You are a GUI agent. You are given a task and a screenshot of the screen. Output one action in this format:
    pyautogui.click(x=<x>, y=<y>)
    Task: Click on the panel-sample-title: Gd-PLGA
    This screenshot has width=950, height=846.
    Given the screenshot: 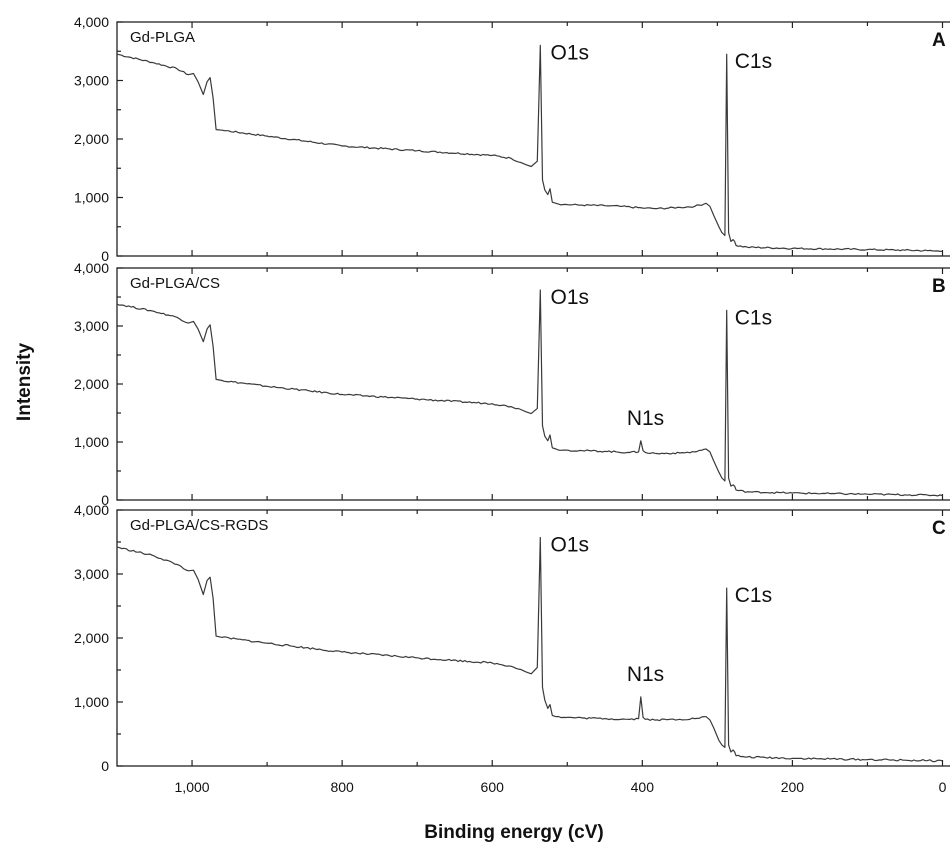 What is the action you would take?
    pyautogui.click(x=162, y=37)
    